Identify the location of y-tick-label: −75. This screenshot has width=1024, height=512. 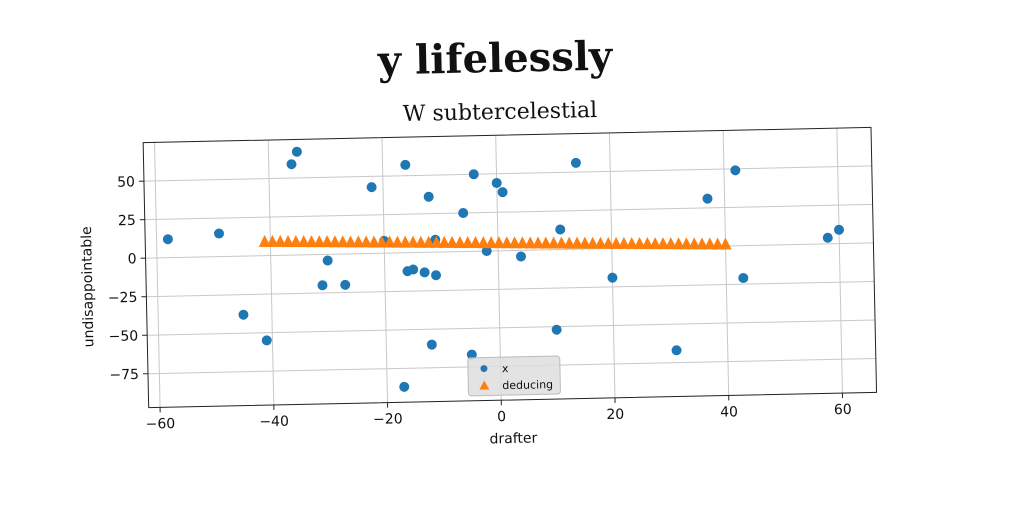
(124, 375).